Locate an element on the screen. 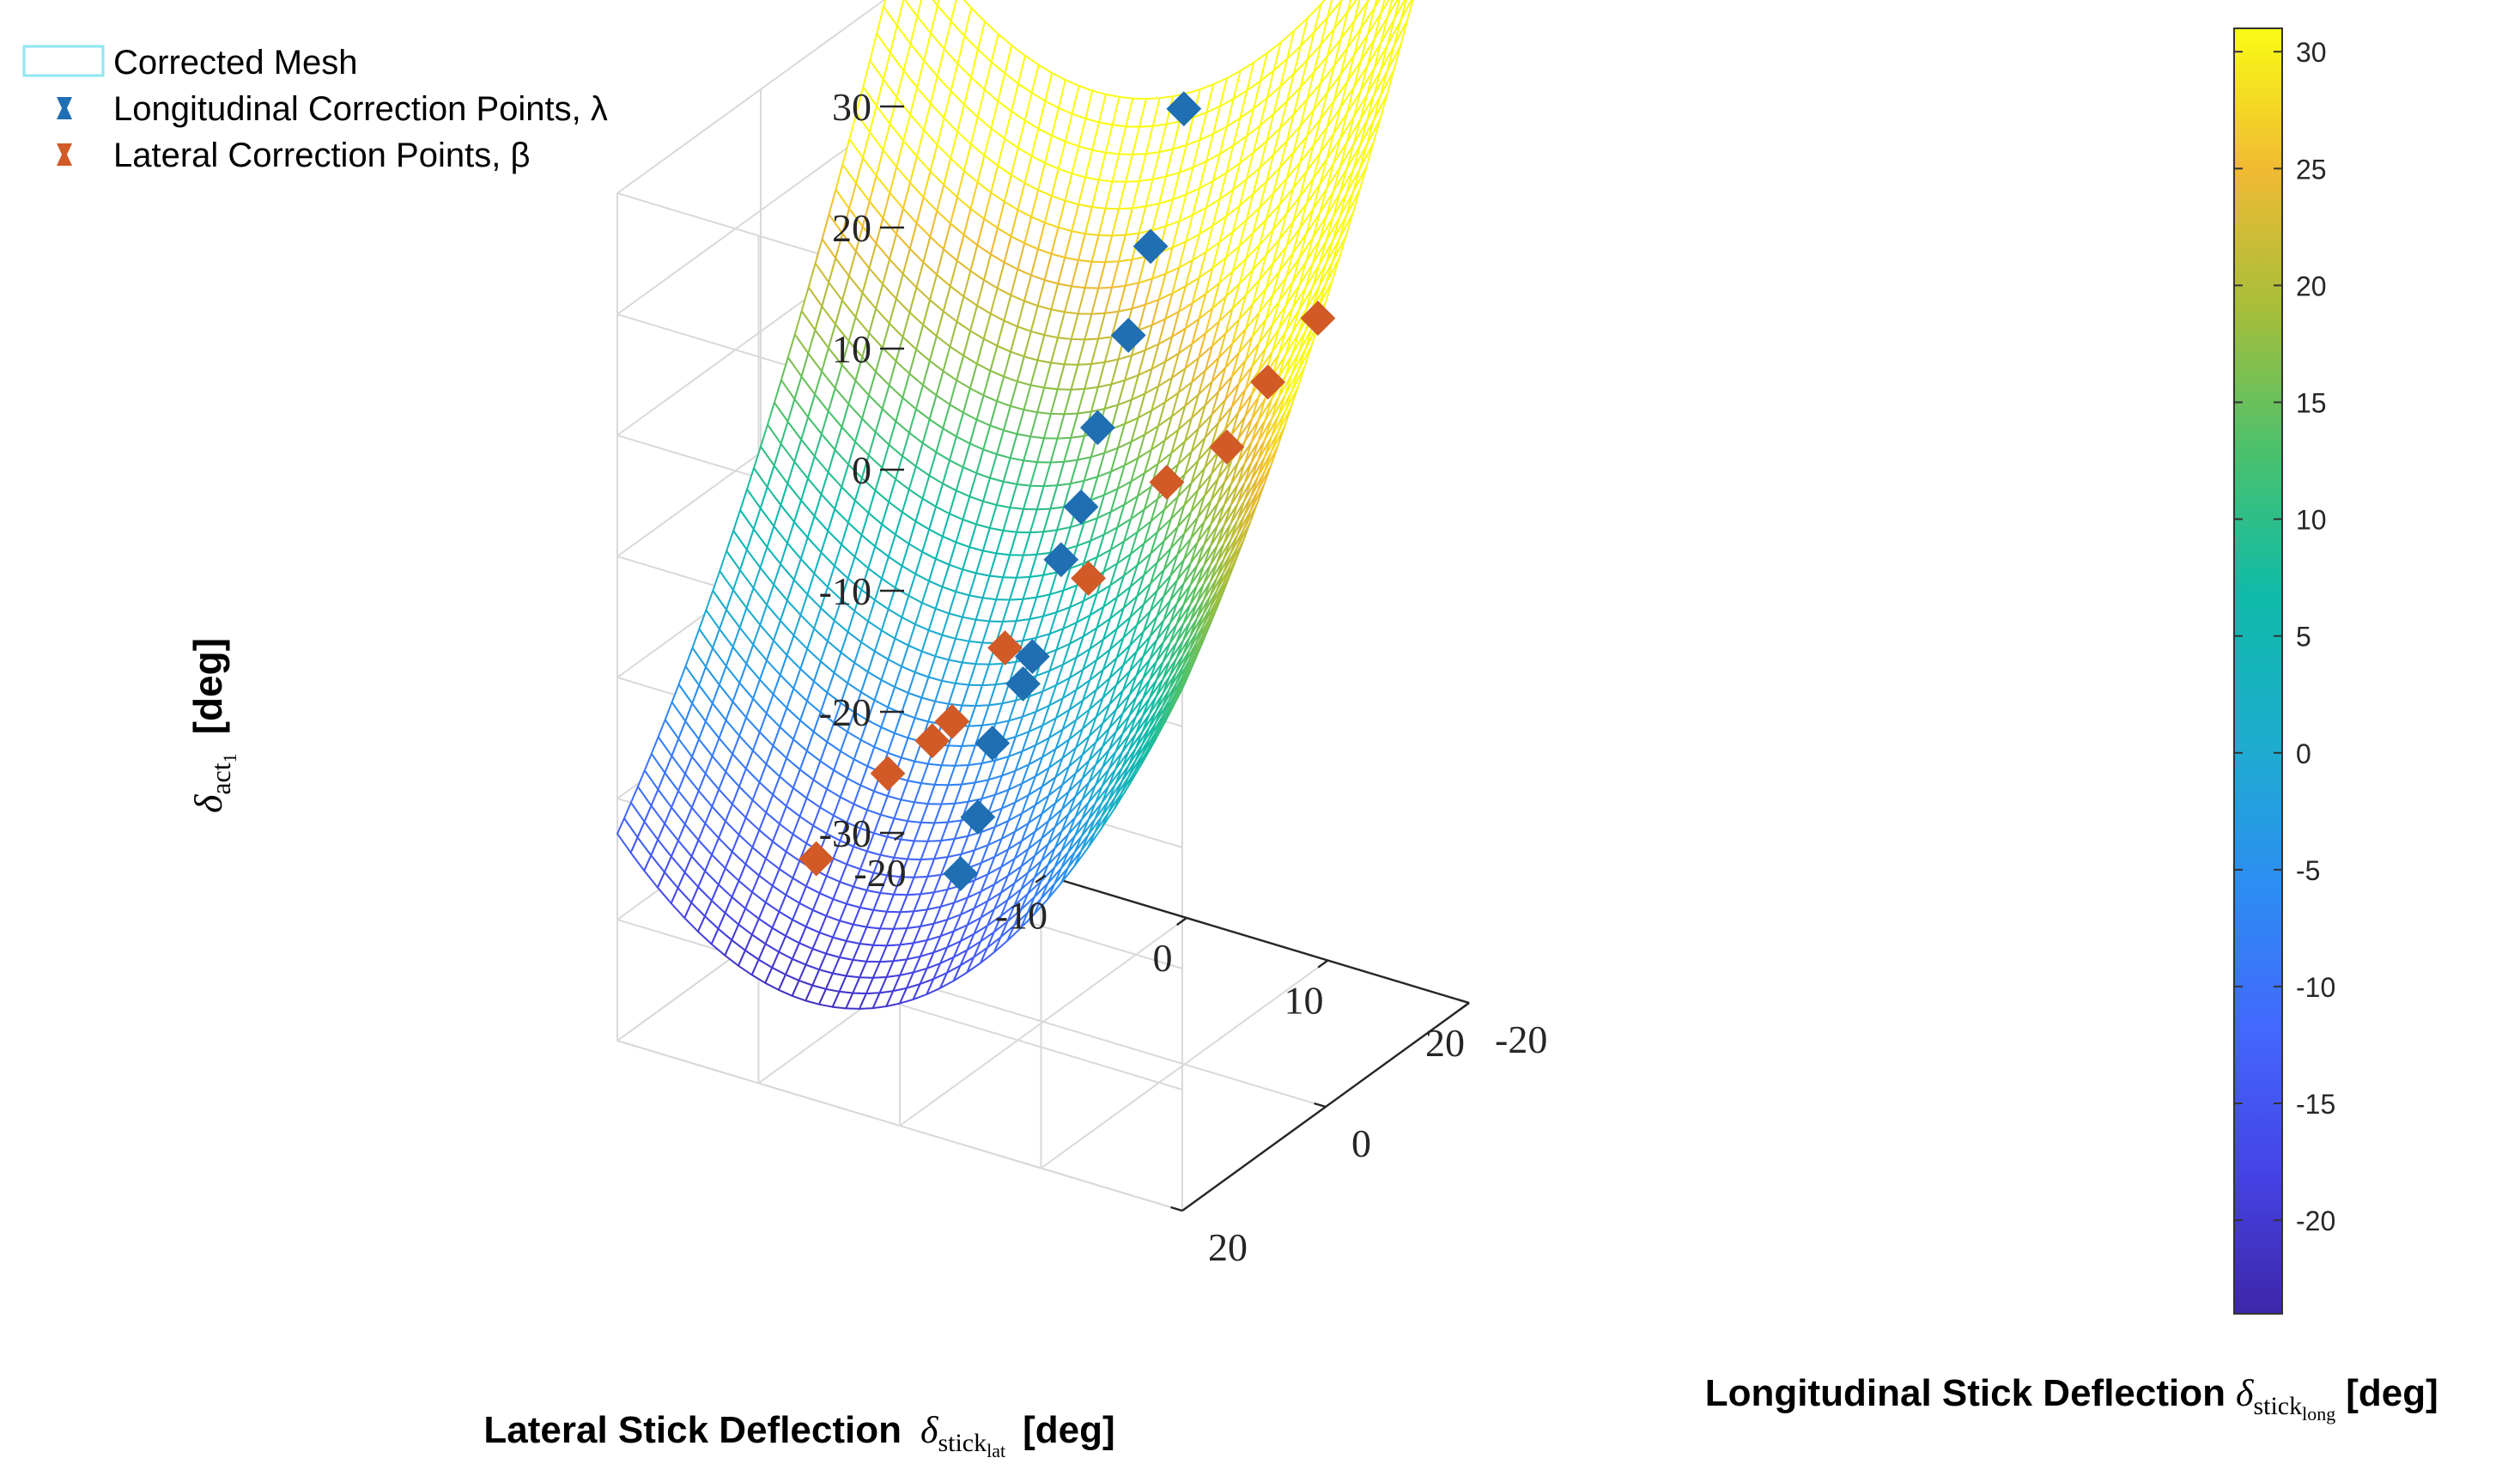  y-tick-label-1: 0 is located at coordinates (1361, 1143).